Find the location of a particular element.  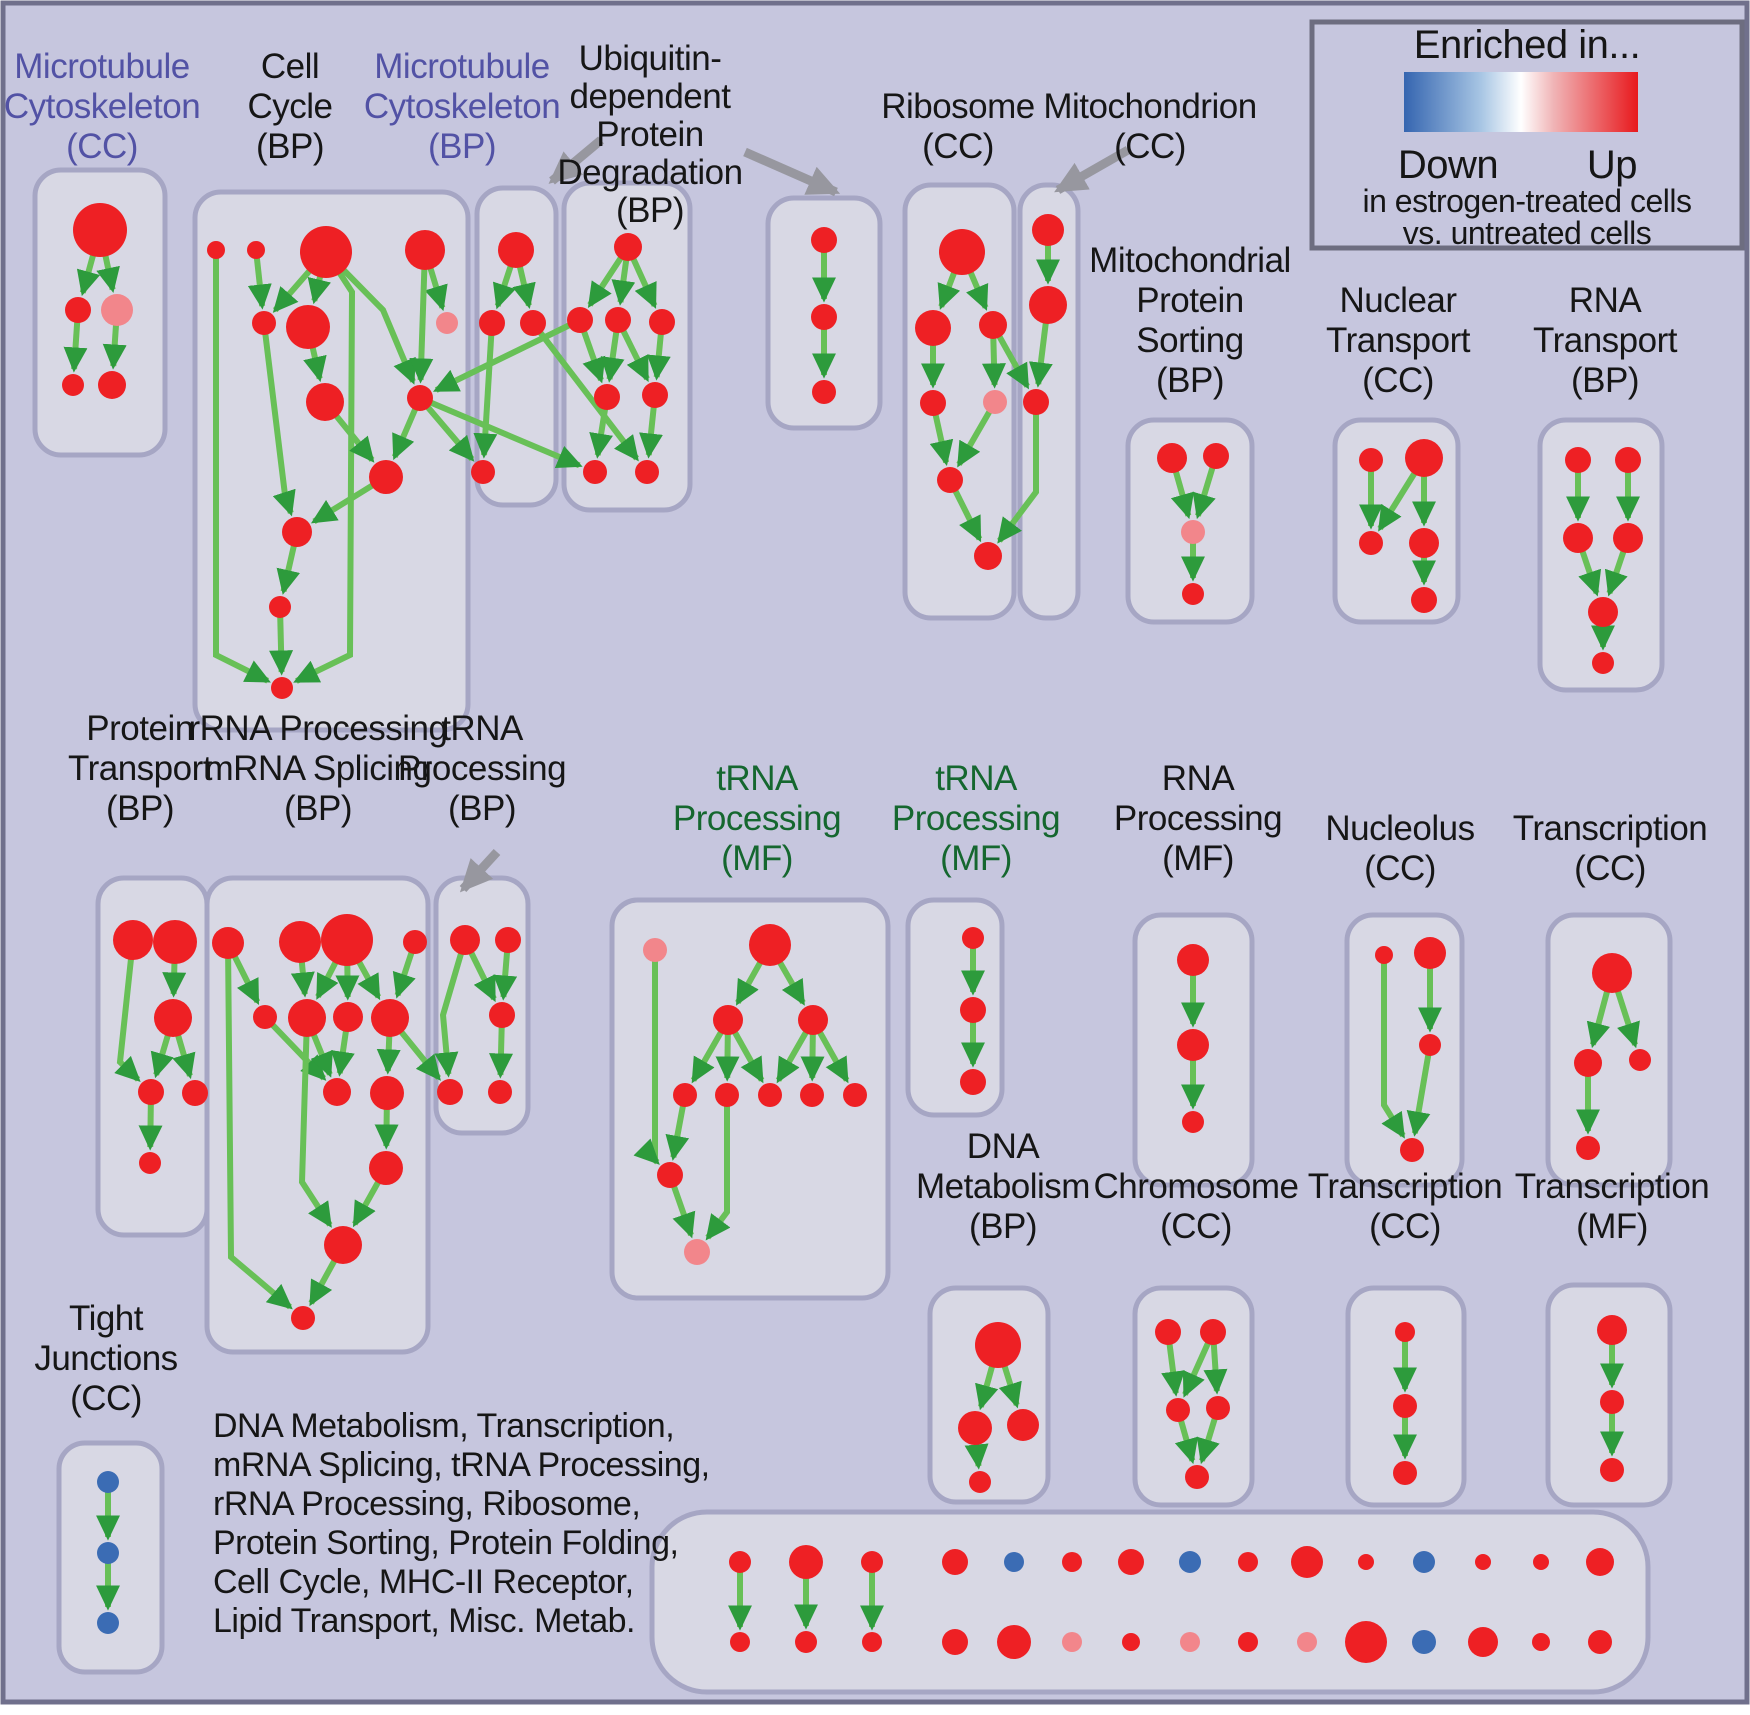

label-transcription-cc-1-line-1: Transcription is located at coordinates (1610, 828).